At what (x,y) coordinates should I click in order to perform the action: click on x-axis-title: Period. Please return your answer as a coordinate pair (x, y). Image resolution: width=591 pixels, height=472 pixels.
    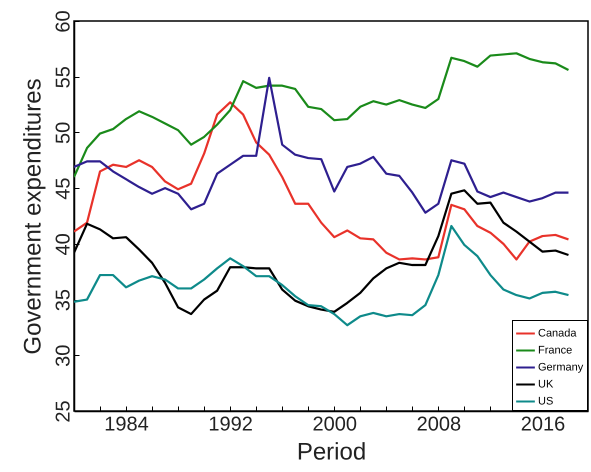
    Looking at the image, I should click on (331, 452).